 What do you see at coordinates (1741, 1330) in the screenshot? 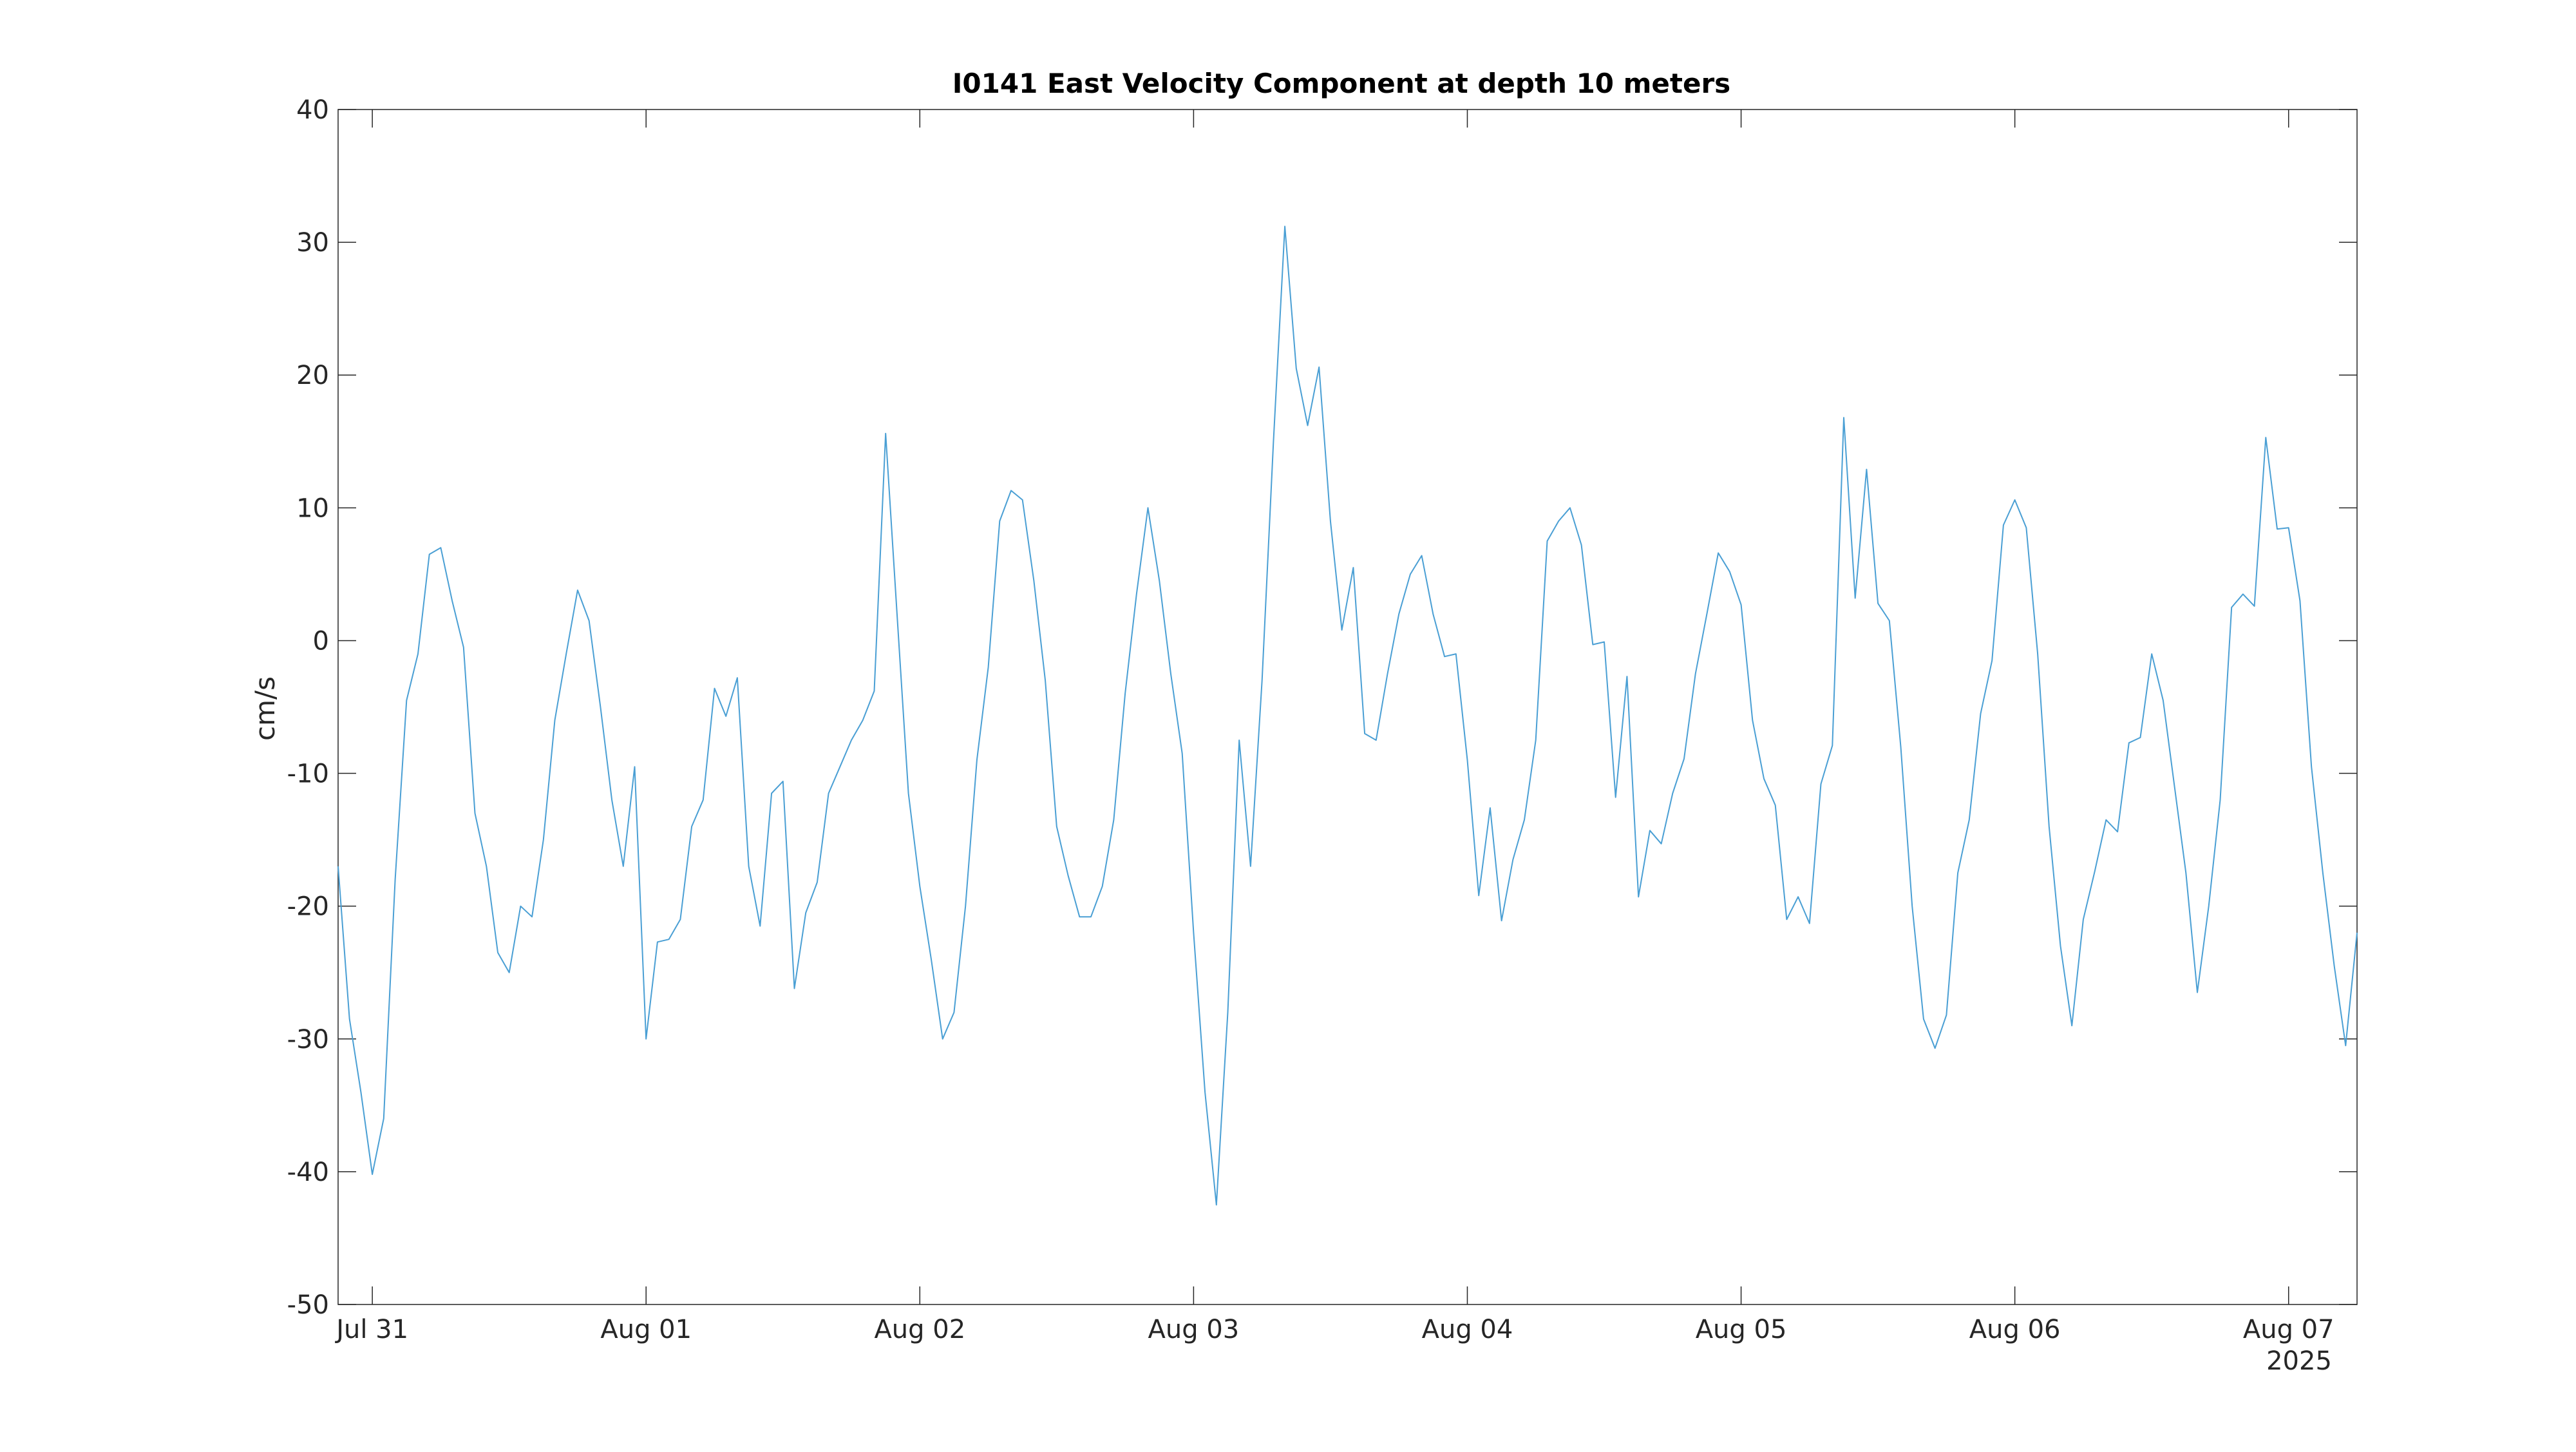
I see `x-tick-label: Aug 05` at bounding box center [1741, 1330].